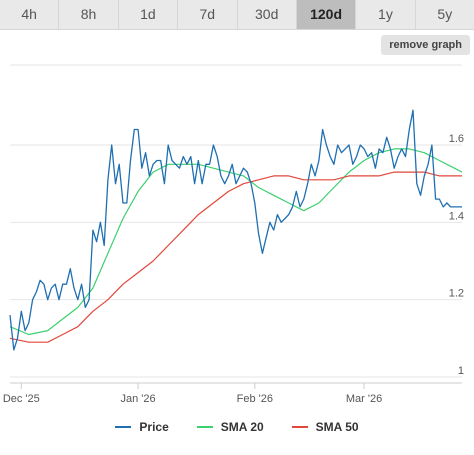 The width and height of the screenshot is (474, 455). I want to click on chart-legend: Price SMA 20 SMA 50, so click(237, 427).